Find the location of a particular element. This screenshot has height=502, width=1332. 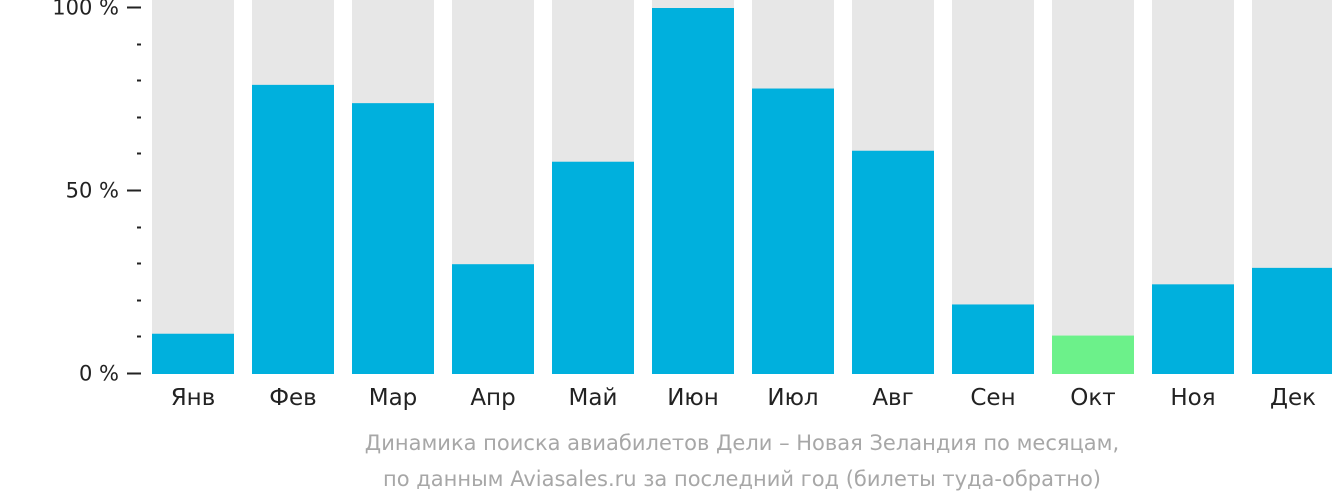

y-tick-label: 50 % is located at coordinates (92, 191).